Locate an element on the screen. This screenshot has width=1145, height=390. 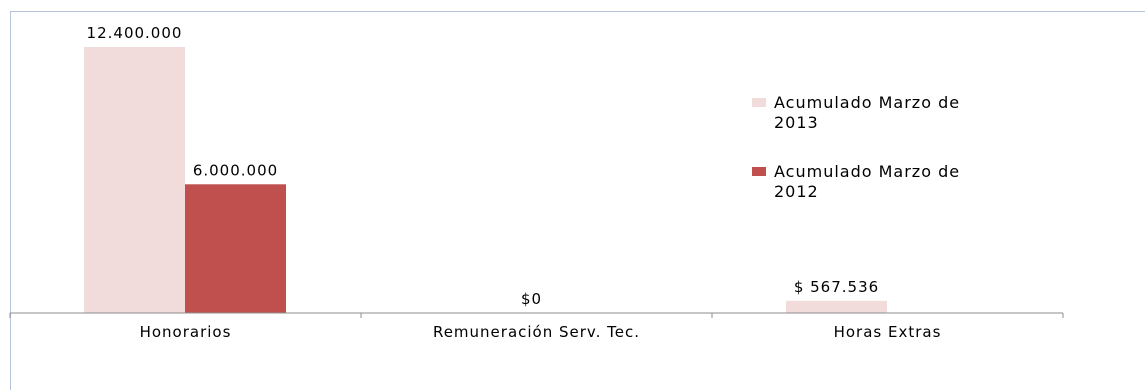
legend-swatch-2012 is located at coordinates (759, 171).